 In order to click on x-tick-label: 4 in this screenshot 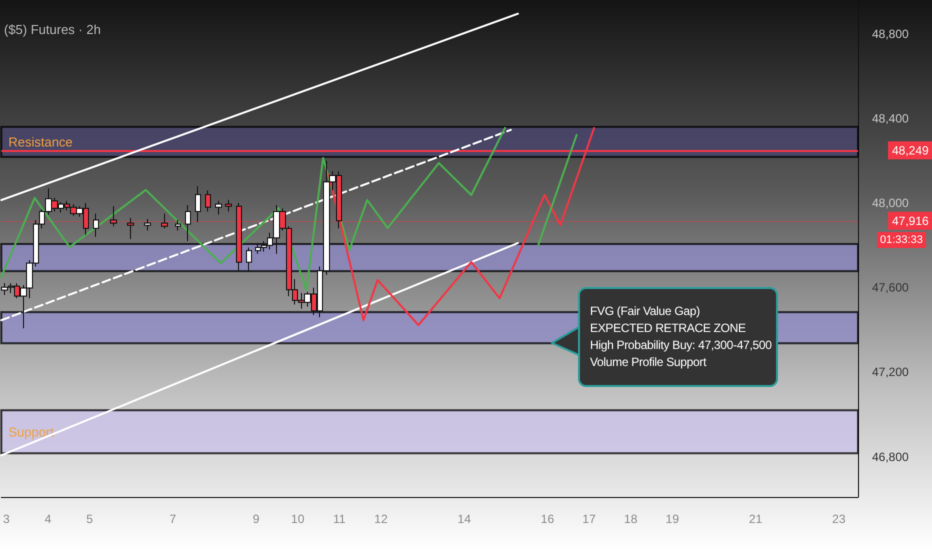, I will do `click(48, 519)`.